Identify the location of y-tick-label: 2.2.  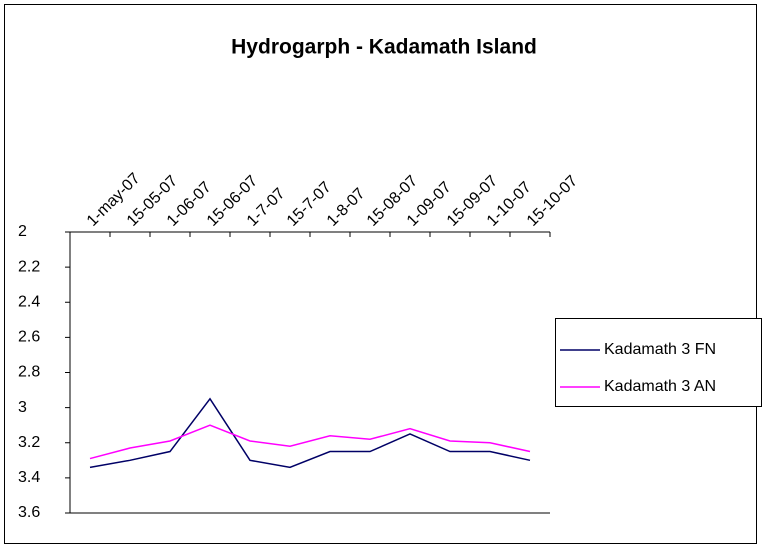
(29, 266).